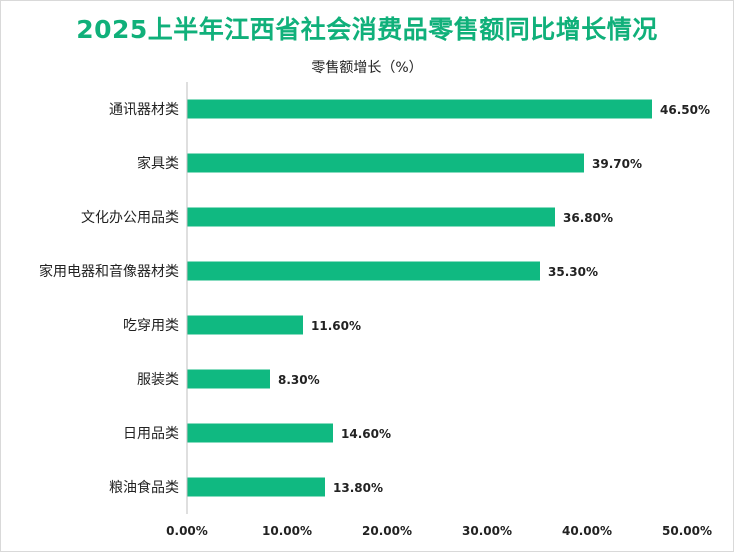 This screenshot has width=734, height=552. What do you see at coordinates (439, 531) in the screenshot?
I see `x-axis-ticks: 0.00% 10.00% 20.00% 30.00% 40.00% 50.00%` at bounding box center [439, 531].